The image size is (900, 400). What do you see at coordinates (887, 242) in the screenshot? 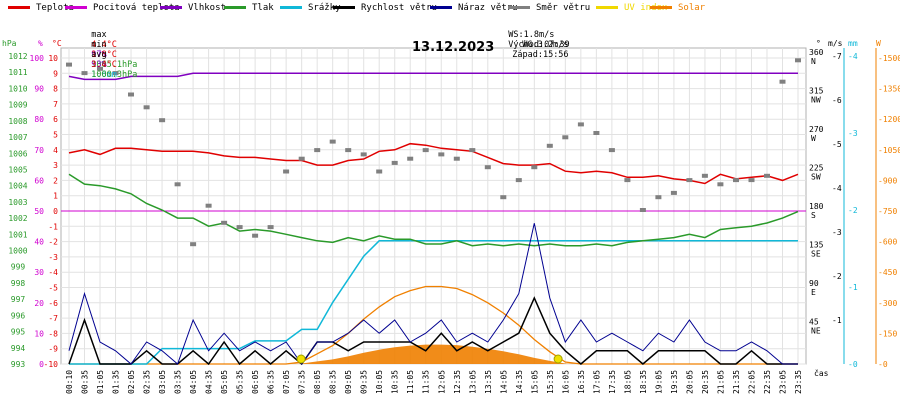
I see `w-tick-label: -600` at bounding box center [887, 242].